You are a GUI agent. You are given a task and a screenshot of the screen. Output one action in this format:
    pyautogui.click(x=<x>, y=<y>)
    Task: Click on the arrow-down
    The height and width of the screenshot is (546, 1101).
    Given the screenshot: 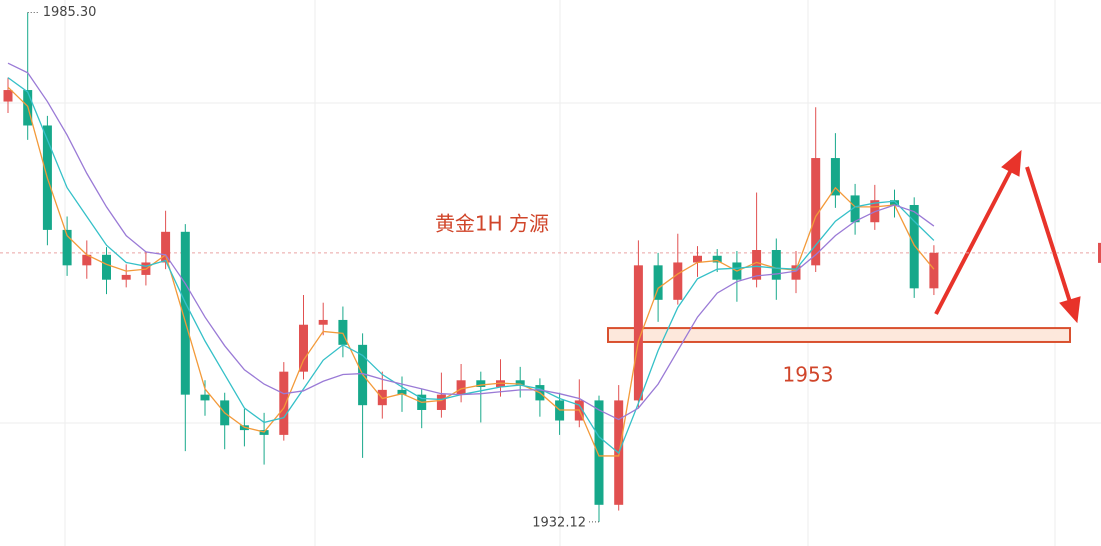 What is the action you would take?
    pyautogui.click(x=1048, y=234)
    